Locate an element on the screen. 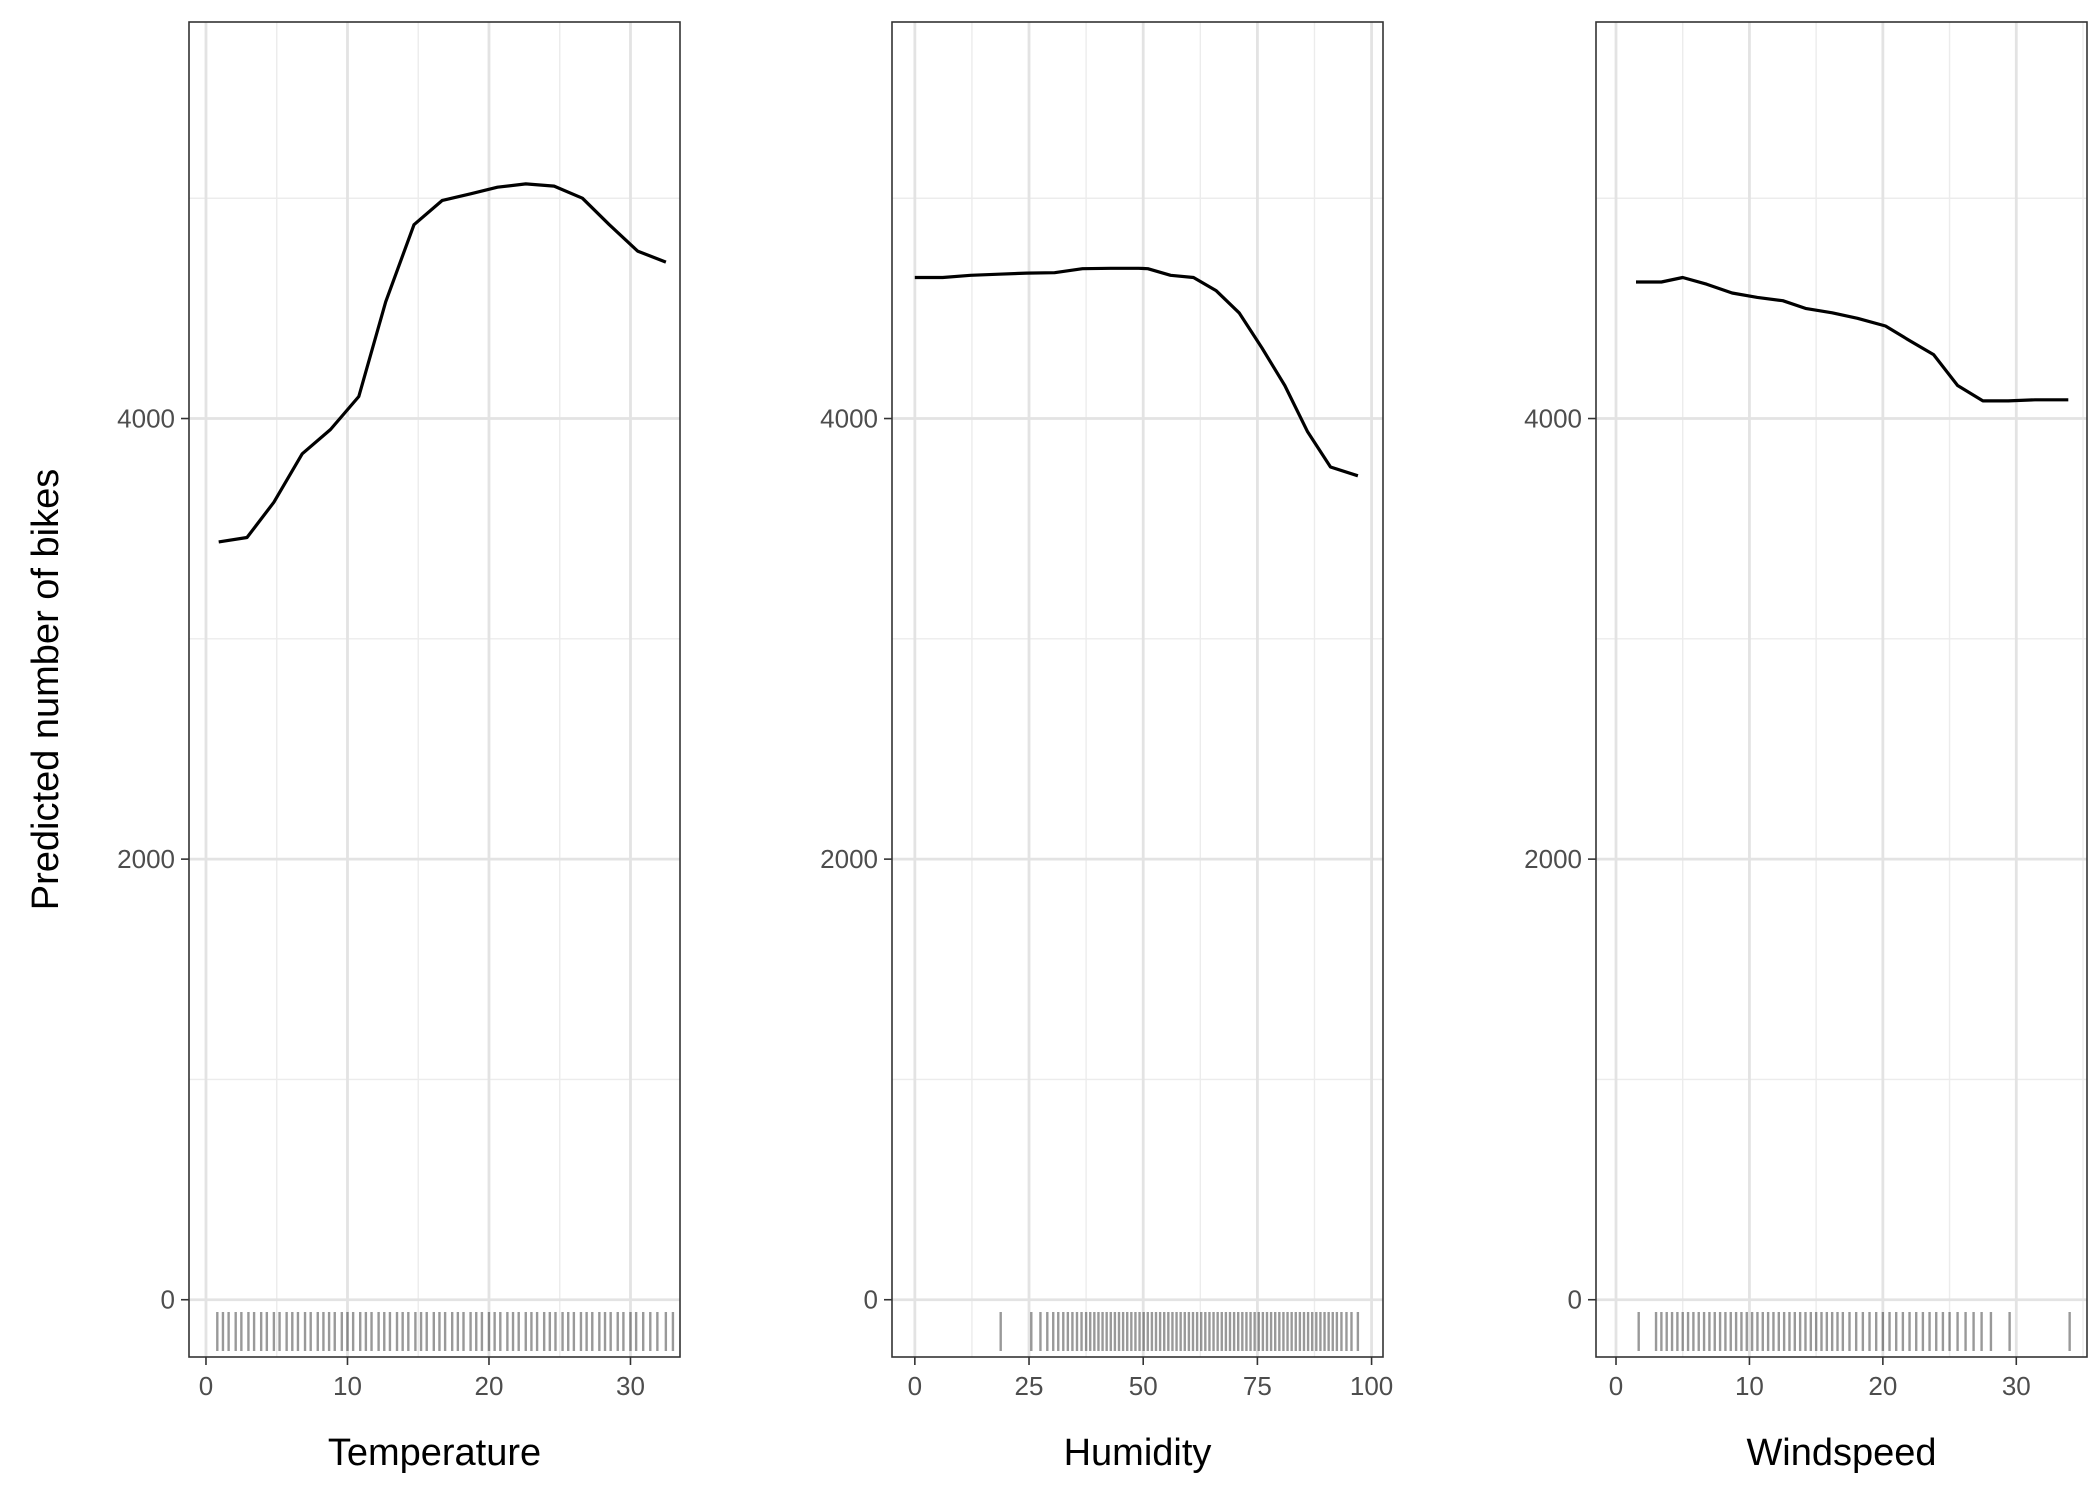 Image resolution: width=2100 pixels, height=1500 pixels. x-tick-label: 25 is located at coordinates (1029, 1386).